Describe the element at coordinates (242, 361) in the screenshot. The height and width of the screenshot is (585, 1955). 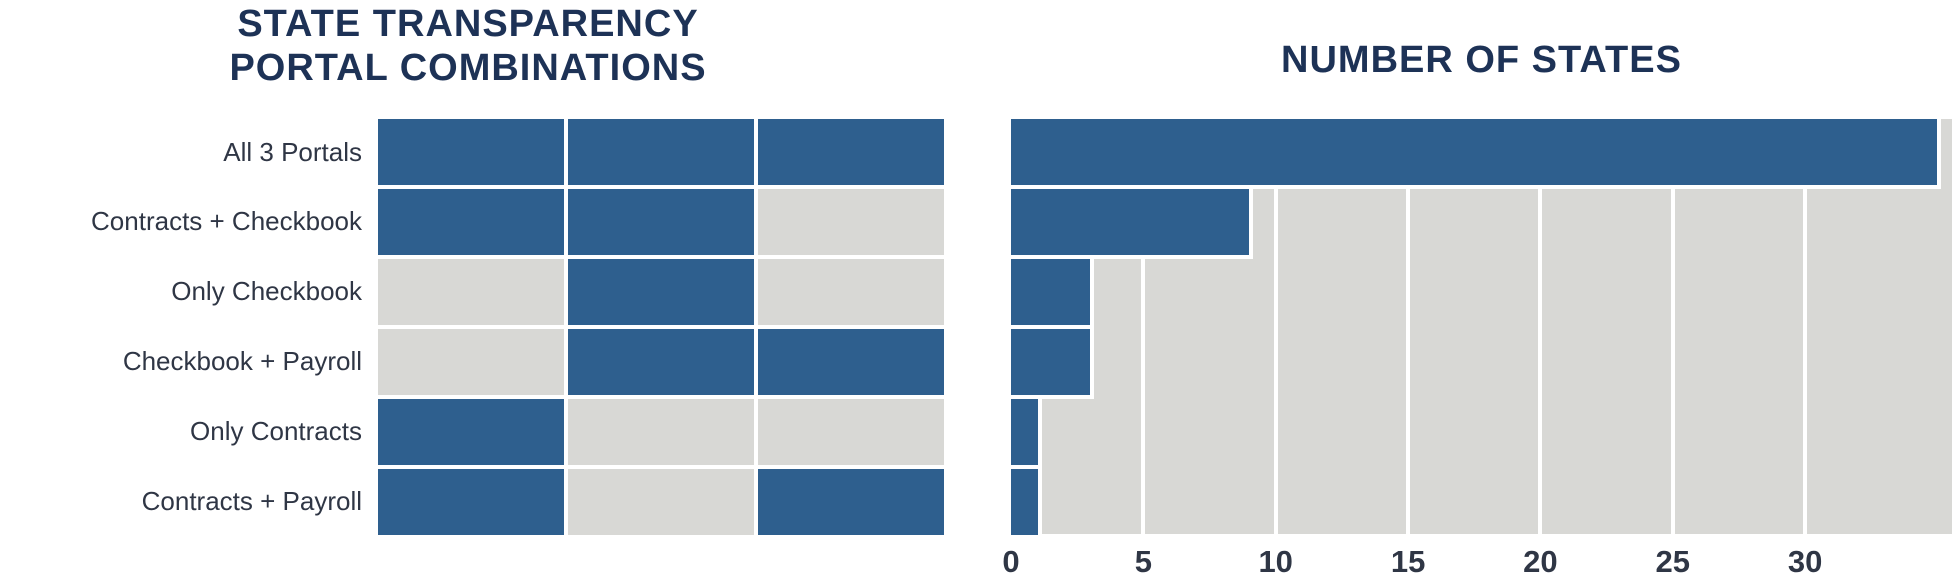
I see `row-label: Checkbook + Payroll` at that location.